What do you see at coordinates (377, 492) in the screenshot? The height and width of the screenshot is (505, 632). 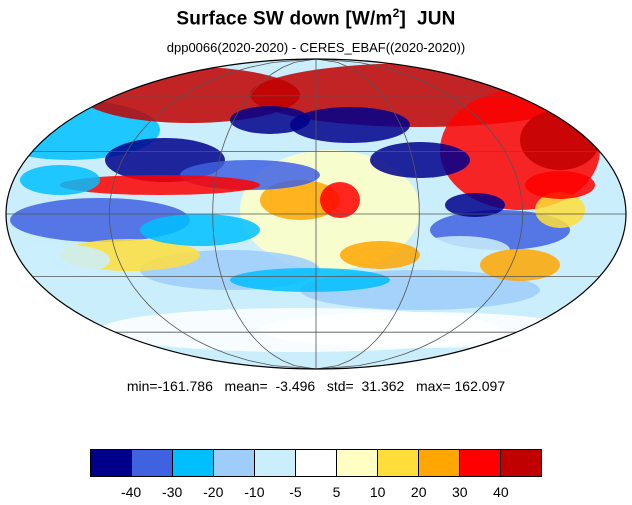 I see `colorbar-tick-label: 10` at bounding box center [377, 492].